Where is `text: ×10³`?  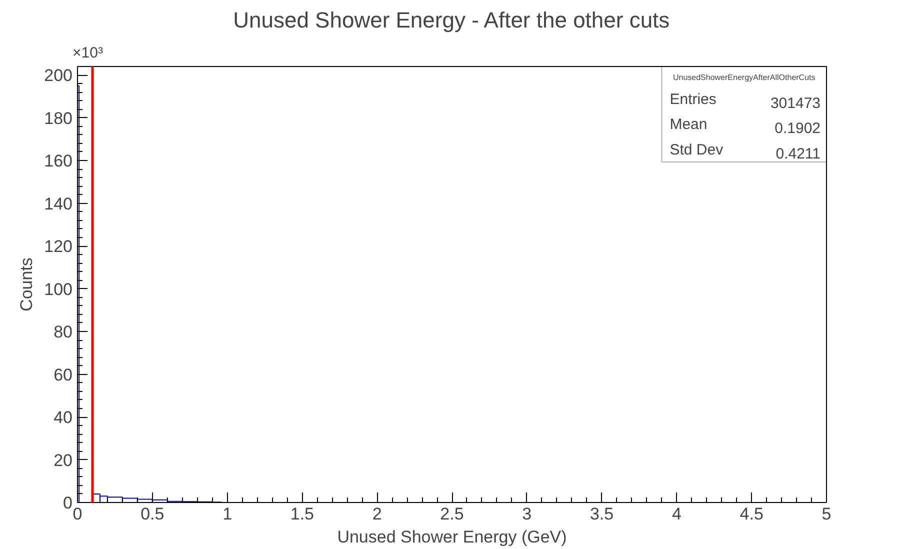 text: ×10³ is located at coordinates (87, 53).